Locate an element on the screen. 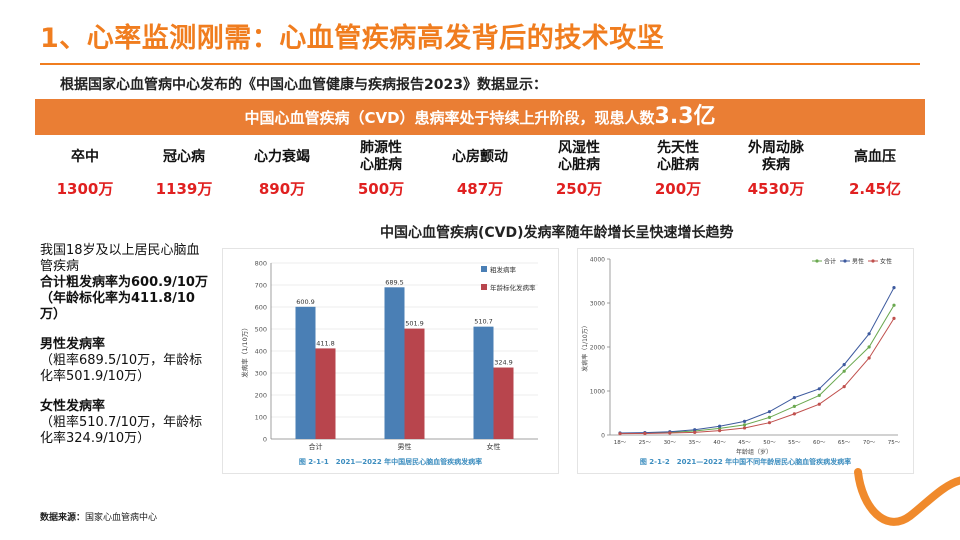 This screenshot has height=540, width=960. slide-title: 1、心率监测刚需：心血管疾病高发背后的技术攻坚 is located at coordinates (352, 38).